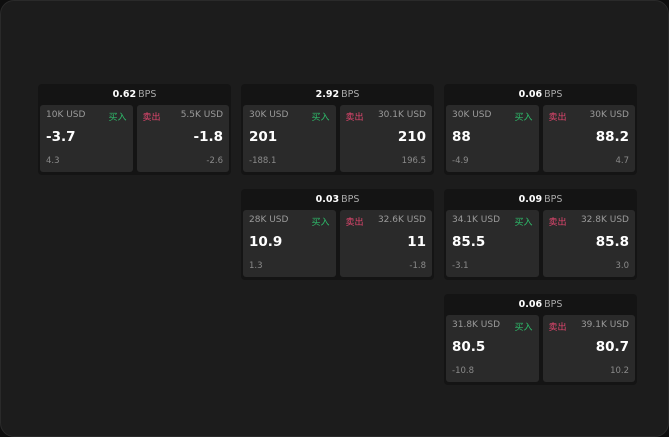 This screenshot has width=669, height=437. I want to click on ask-price: 85.8, so click(612, 242).